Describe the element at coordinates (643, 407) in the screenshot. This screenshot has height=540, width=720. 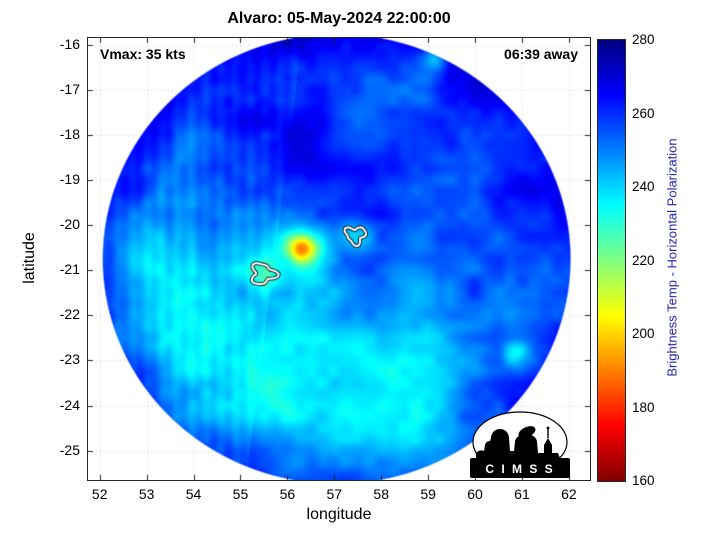
I see `colorbar-tick-label: 180` at that location.